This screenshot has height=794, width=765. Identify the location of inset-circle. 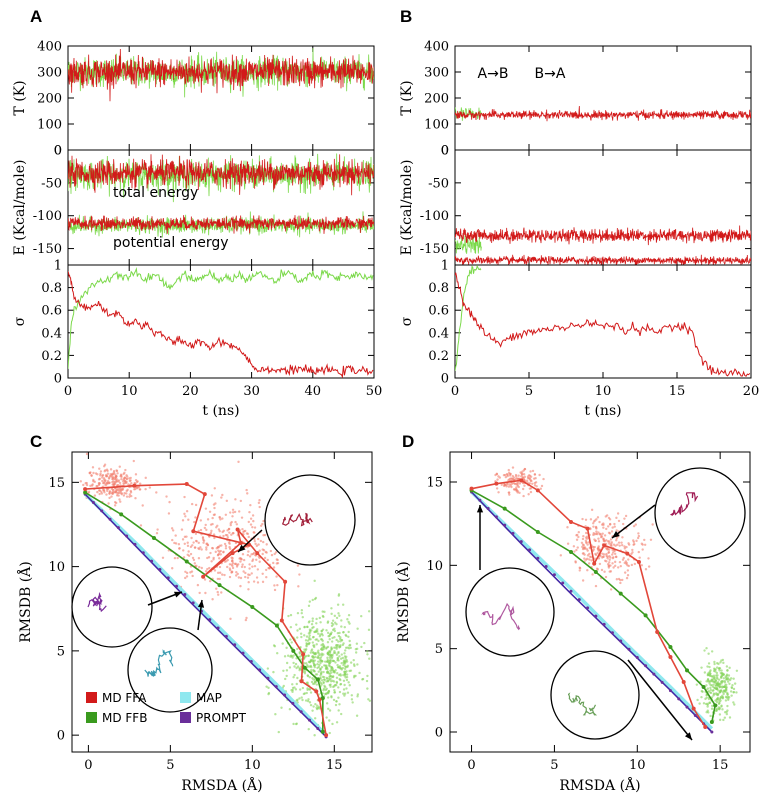
(112, 607).